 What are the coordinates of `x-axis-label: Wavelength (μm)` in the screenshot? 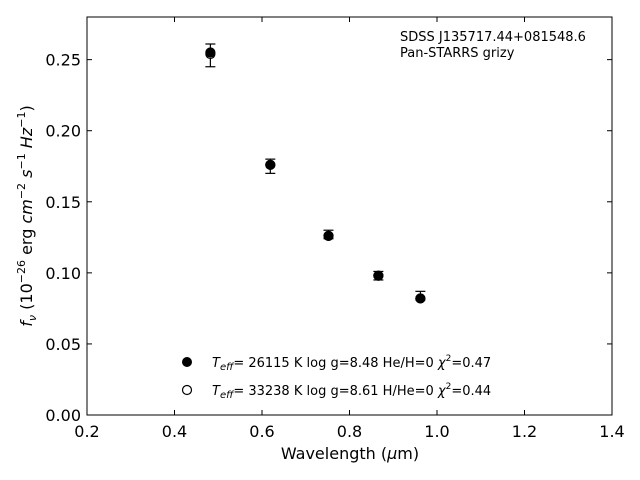 It's located at (350, 453).